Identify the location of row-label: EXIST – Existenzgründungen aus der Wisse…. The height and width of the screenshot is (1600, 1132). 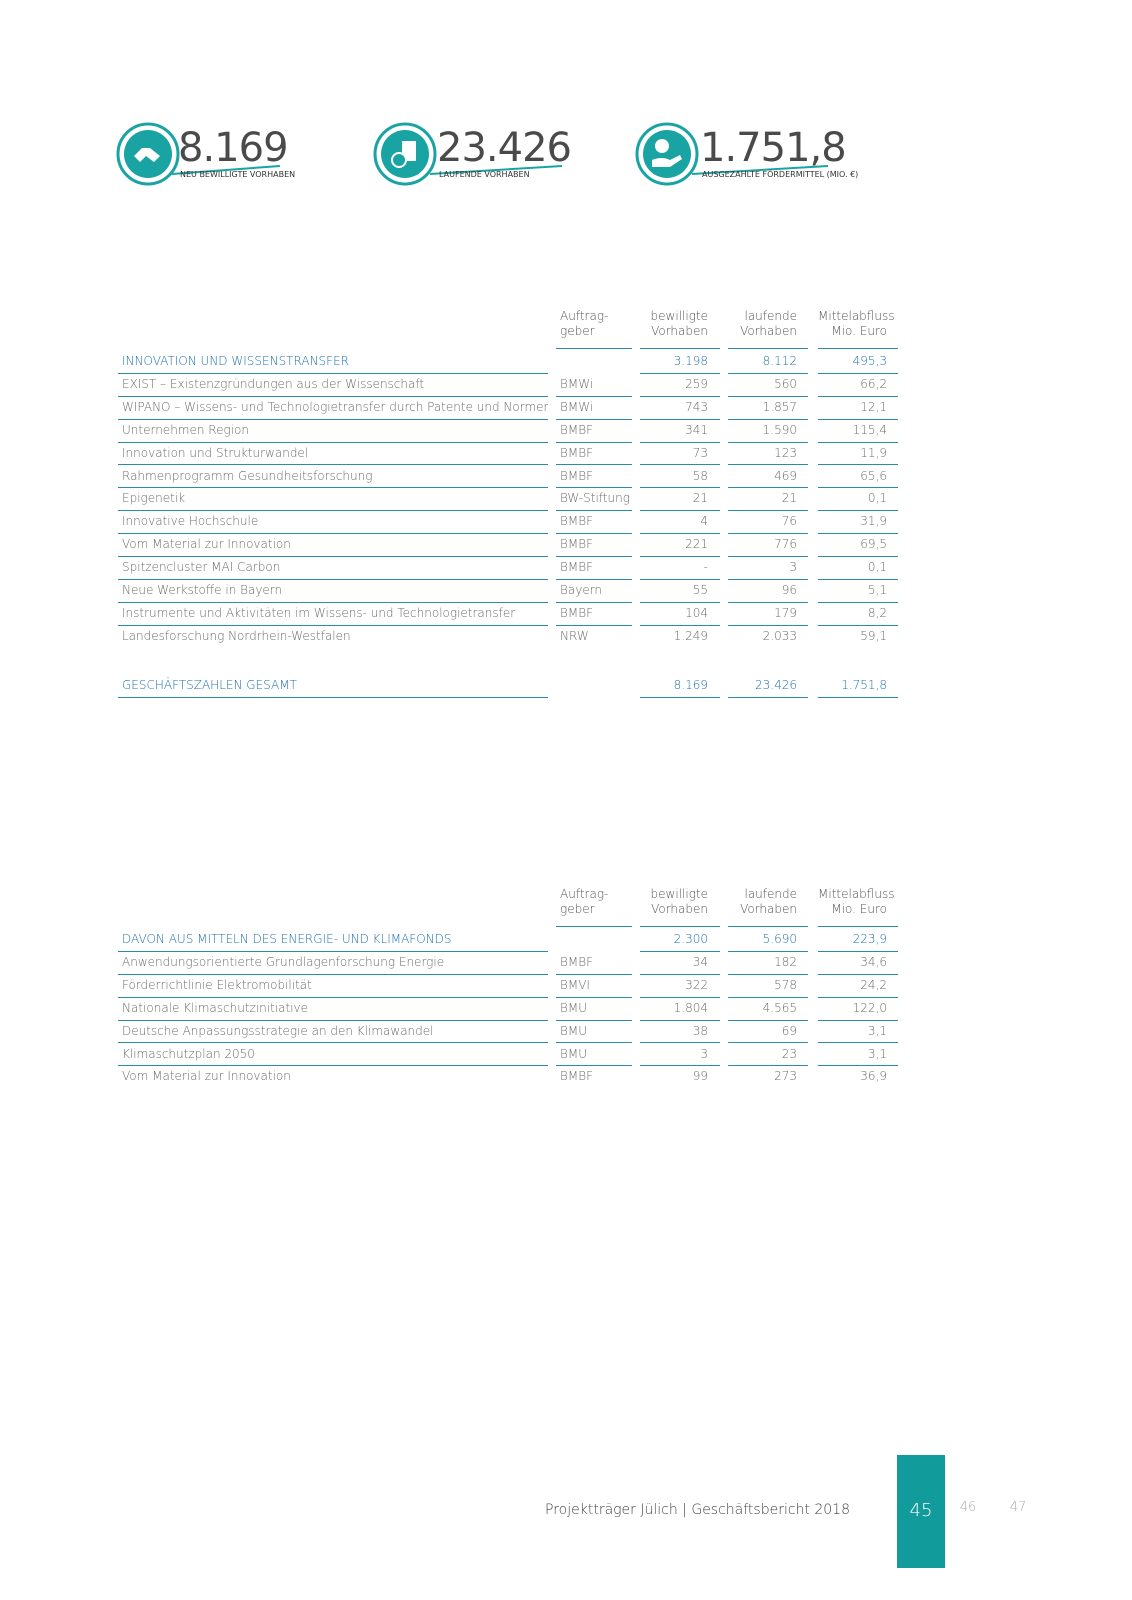
(333, 385).